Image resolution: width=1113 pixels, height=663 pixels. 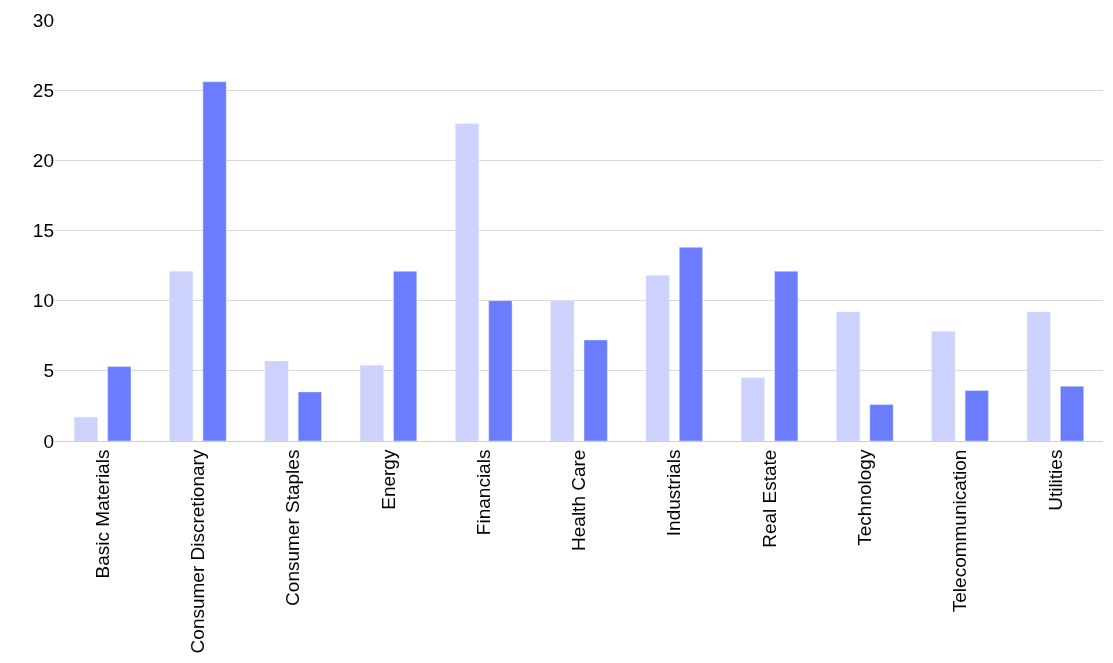 What do you see at coordinates (43, 90) in the screenshot?
I see `y-tick-label: 25` at bounding box center [43, 90].